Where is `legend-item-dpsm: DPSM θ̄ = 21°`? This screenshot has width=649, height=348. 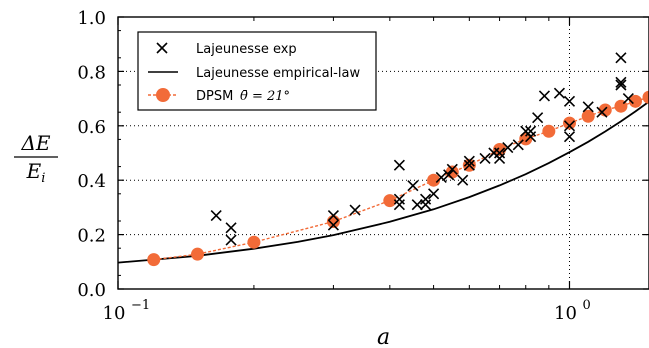 legend-item-dpsm: DPSM θ̄ = 21° is located at coordinates (219, 96).